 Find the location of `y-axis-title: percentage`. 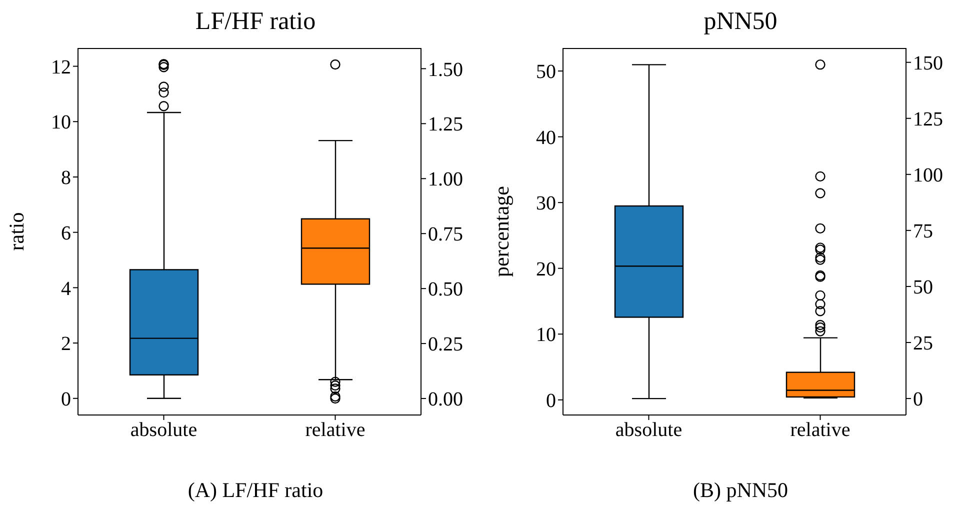

y-axis-title: percentage is located at coordinates (501, 231).